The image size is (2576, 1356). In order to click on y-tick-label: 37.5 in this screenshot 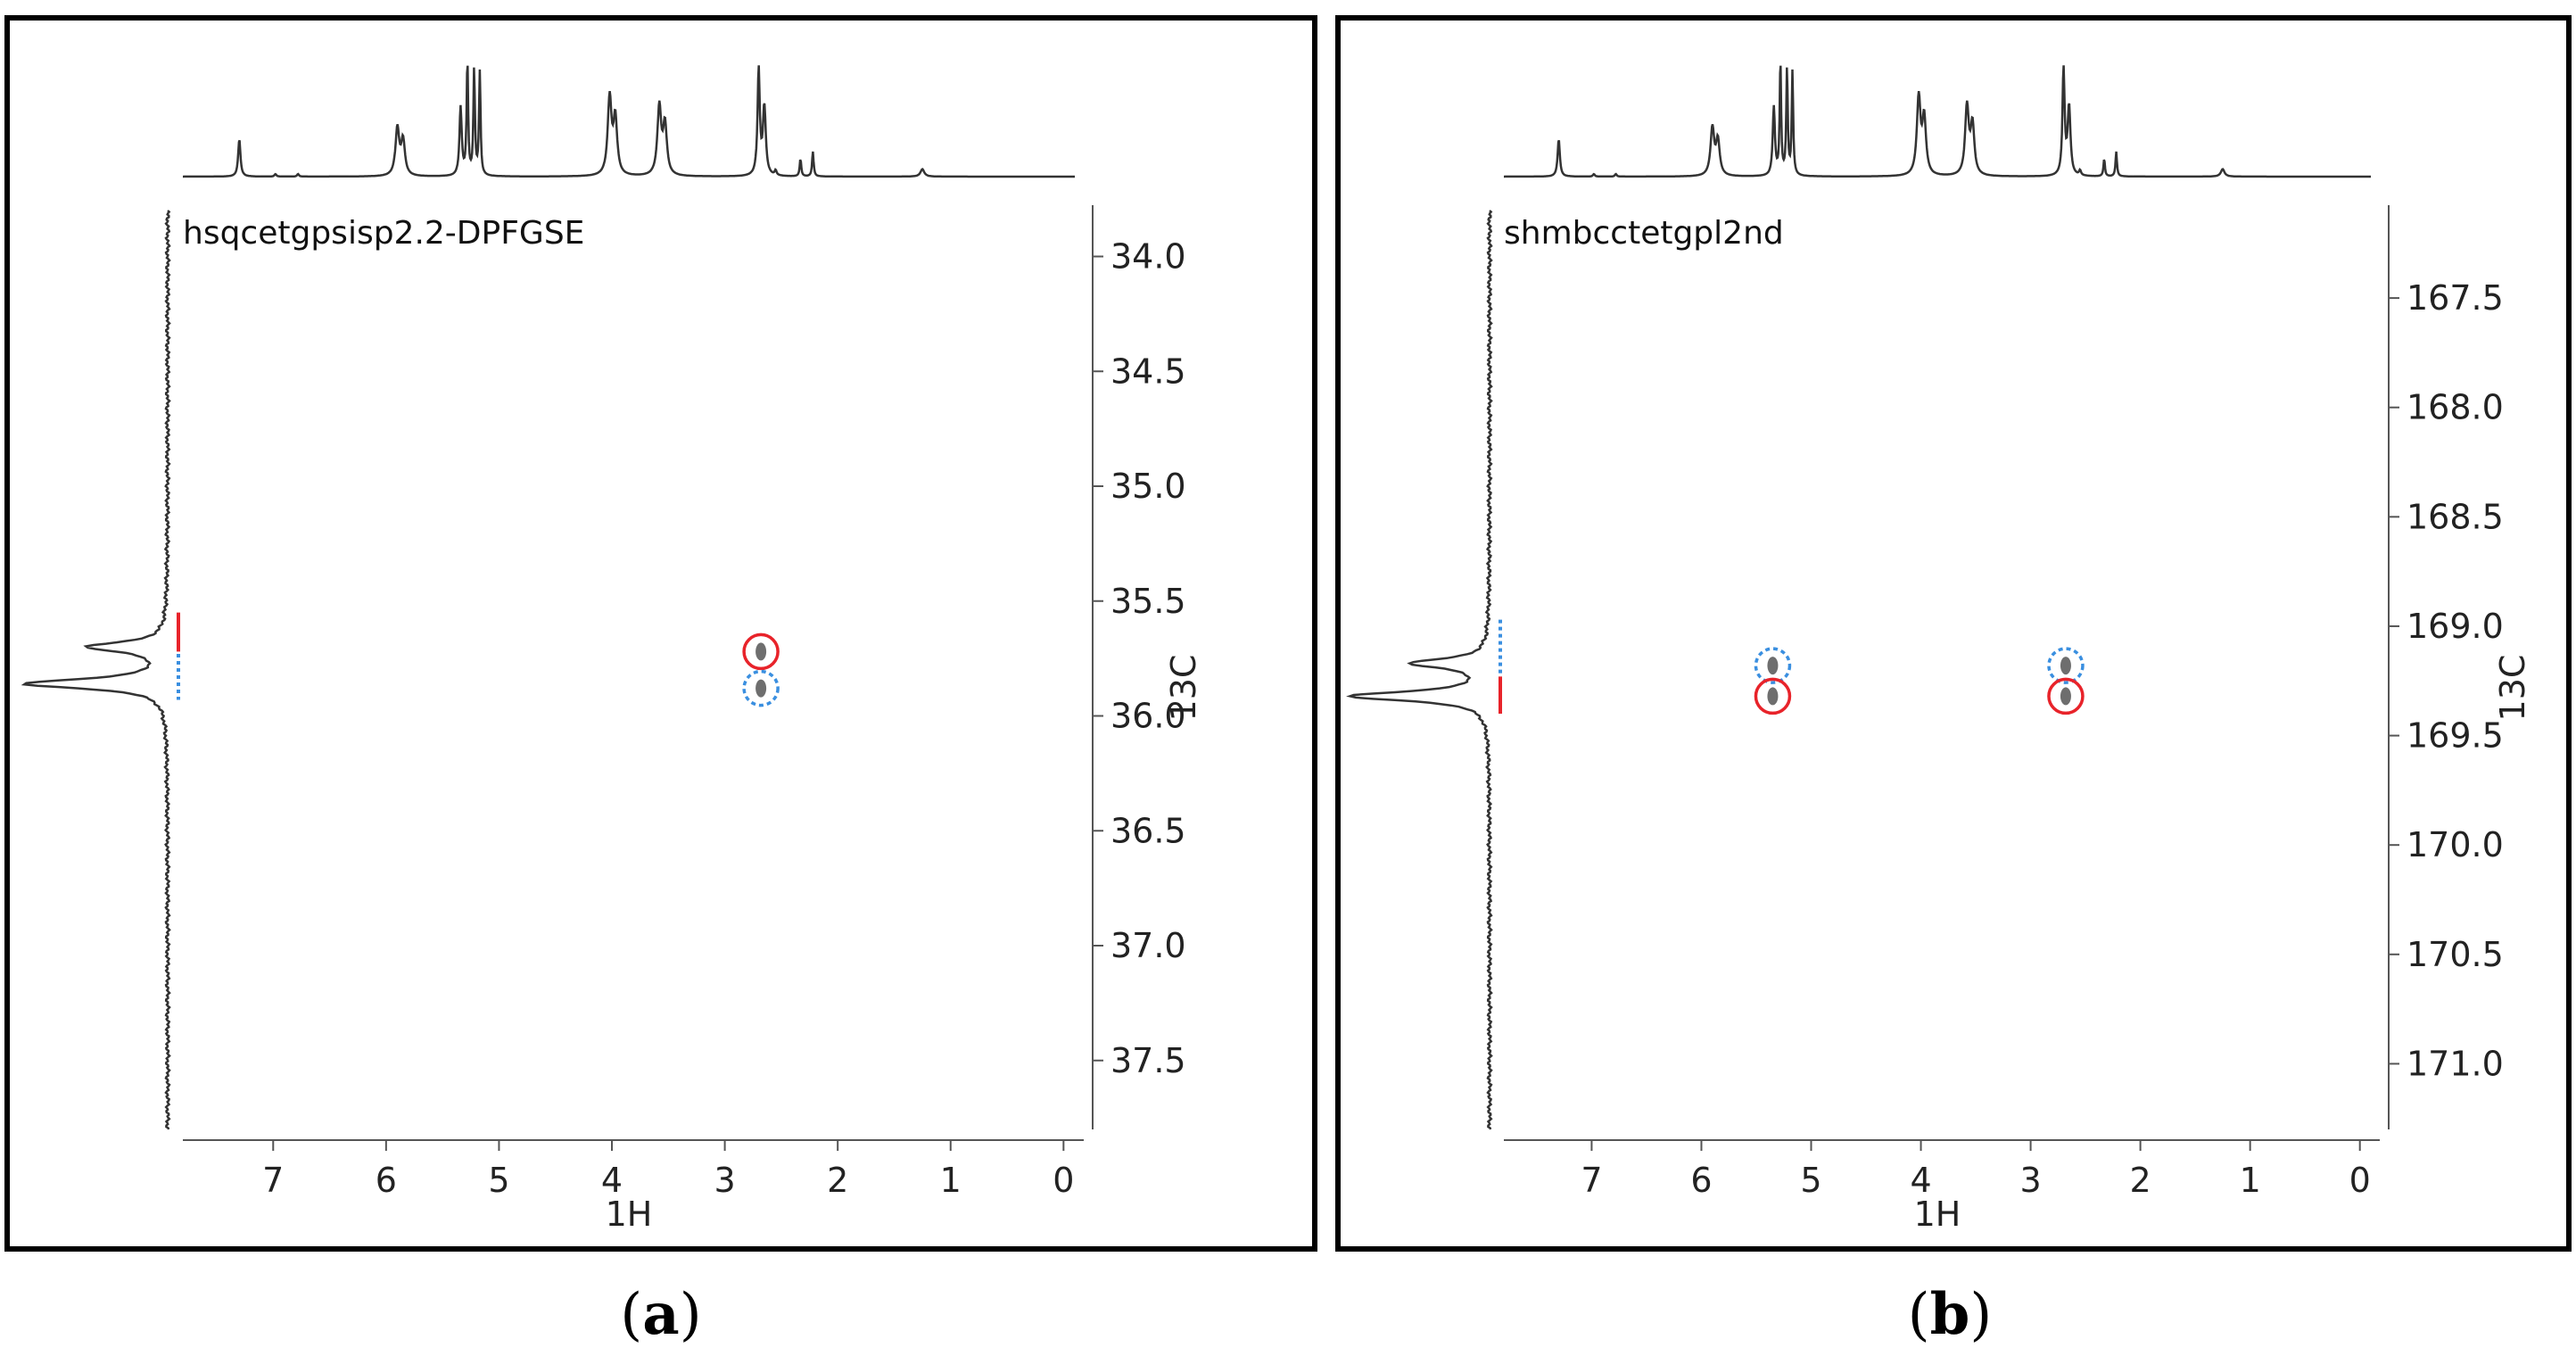, I will do `click(1148, 1060)`.